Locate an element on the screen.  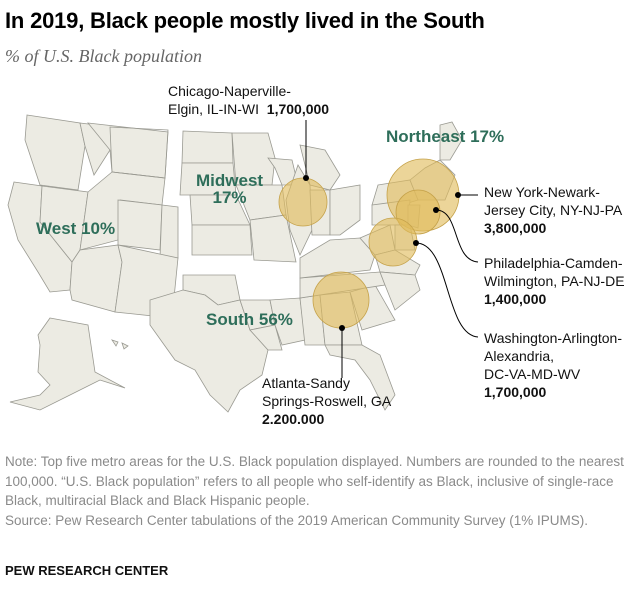
bubble-washington is located at coordinates (393, 242).